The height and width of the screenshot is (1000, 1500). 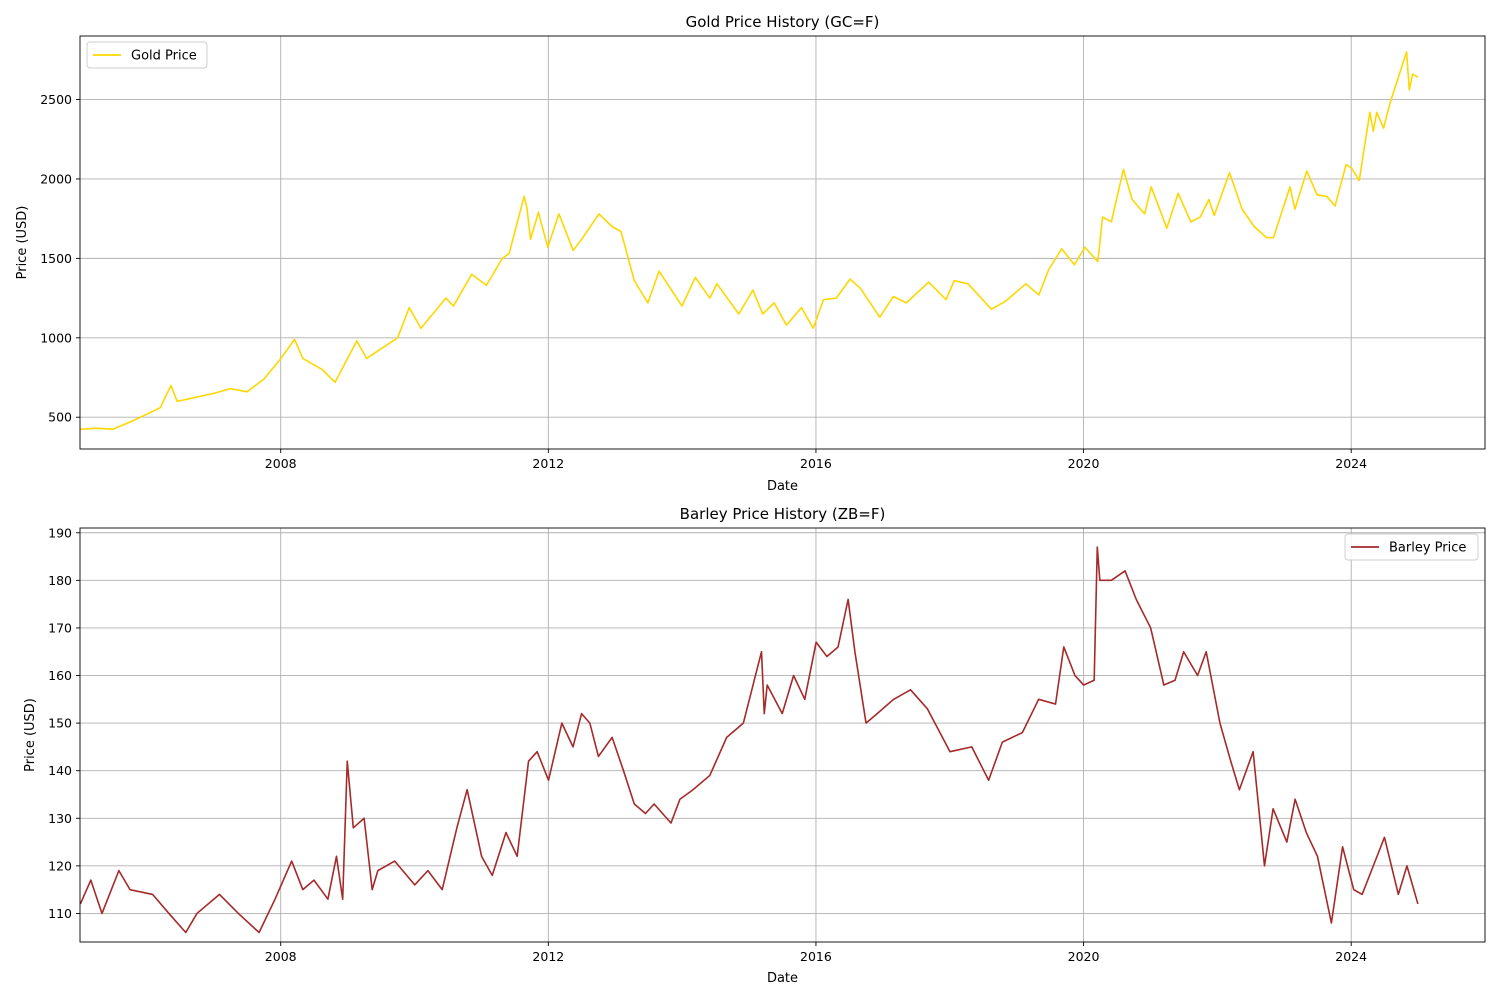 What do you see at coordinates (816, 463) in the screenshot?
I see `gold-x-tick-label: 2016` at bounding box center [816, 463].